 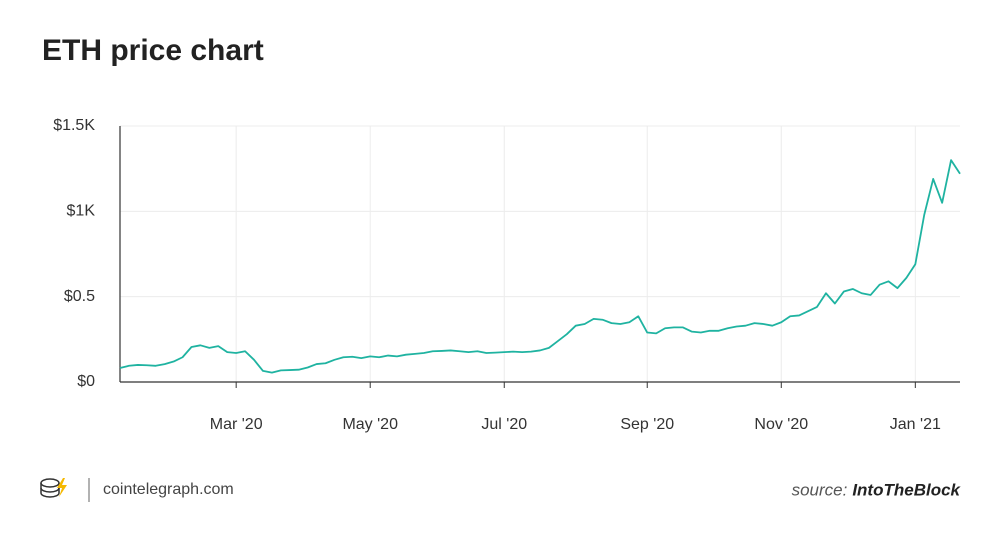 I want to click on x-tick-label: Nov '20, so click(x=781, y=424).